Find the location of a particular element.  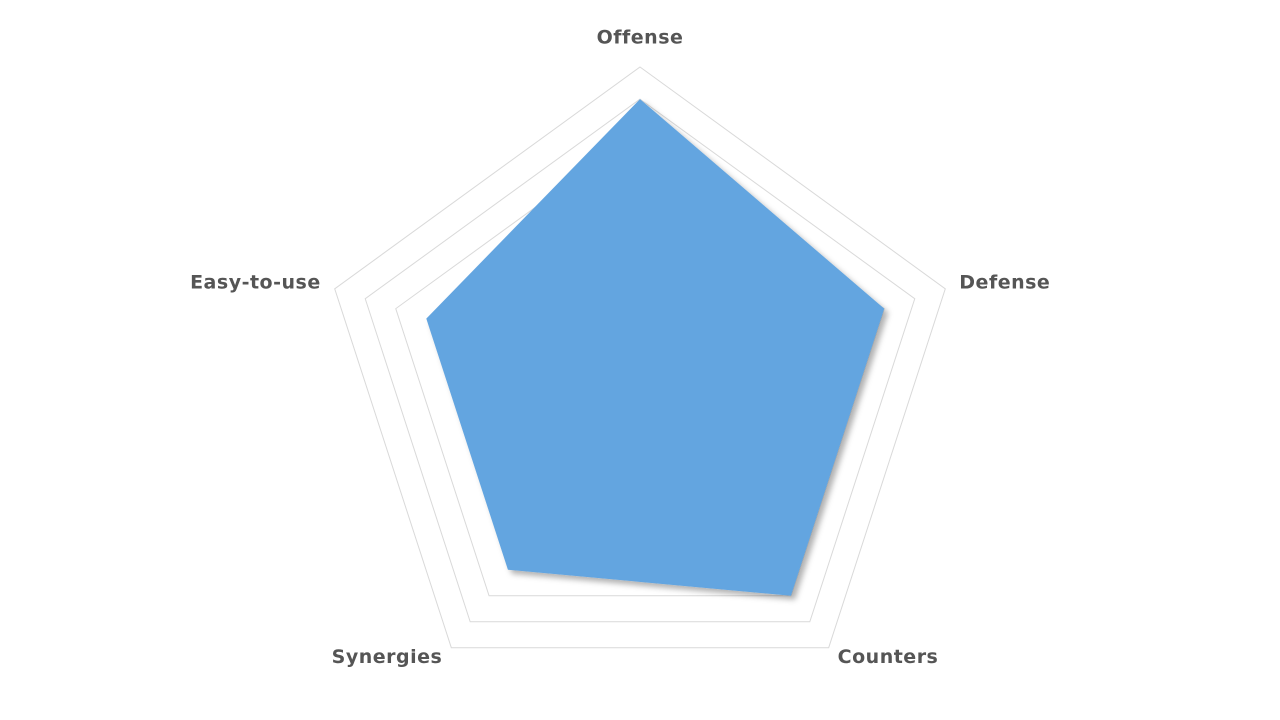

axis-label: Defense is located at coordinates (1004, 282).